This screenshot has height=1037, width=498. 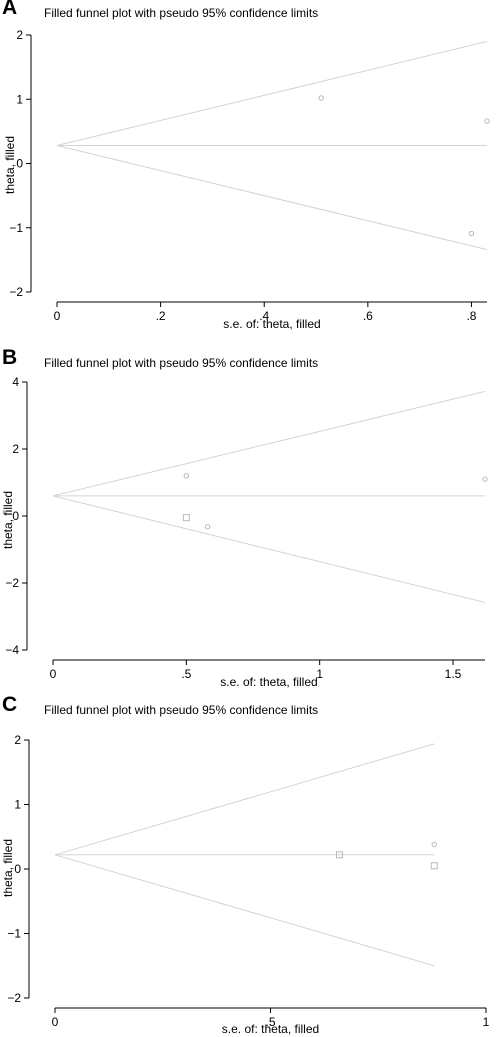 What do you see at coordinates (264, 316) in the screenshot?
I see `x-tick-label: .4` at bounding box center [264, 316].